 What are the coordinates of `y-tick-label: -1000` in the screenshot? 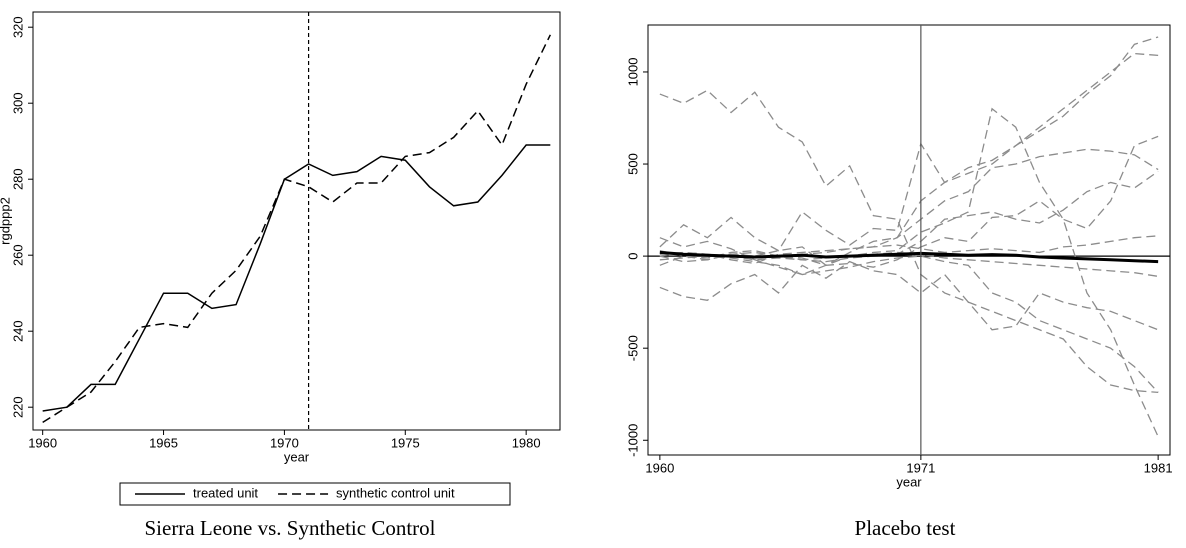 It's located at (632, 440).